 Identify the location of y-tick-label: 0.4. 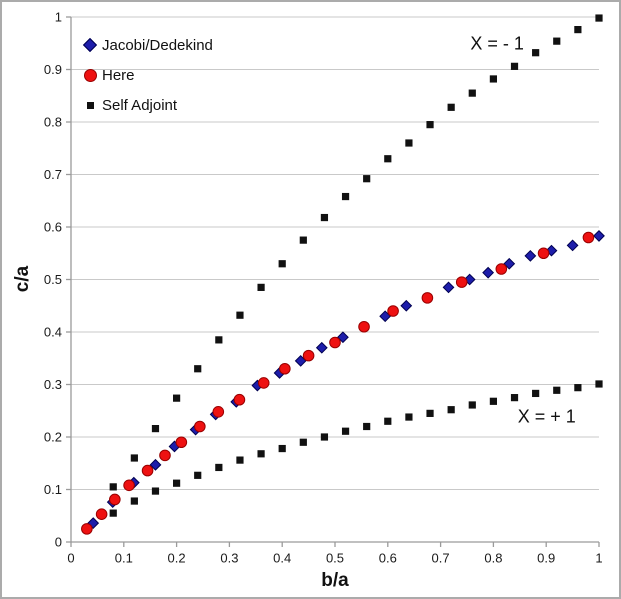
(53, 332).